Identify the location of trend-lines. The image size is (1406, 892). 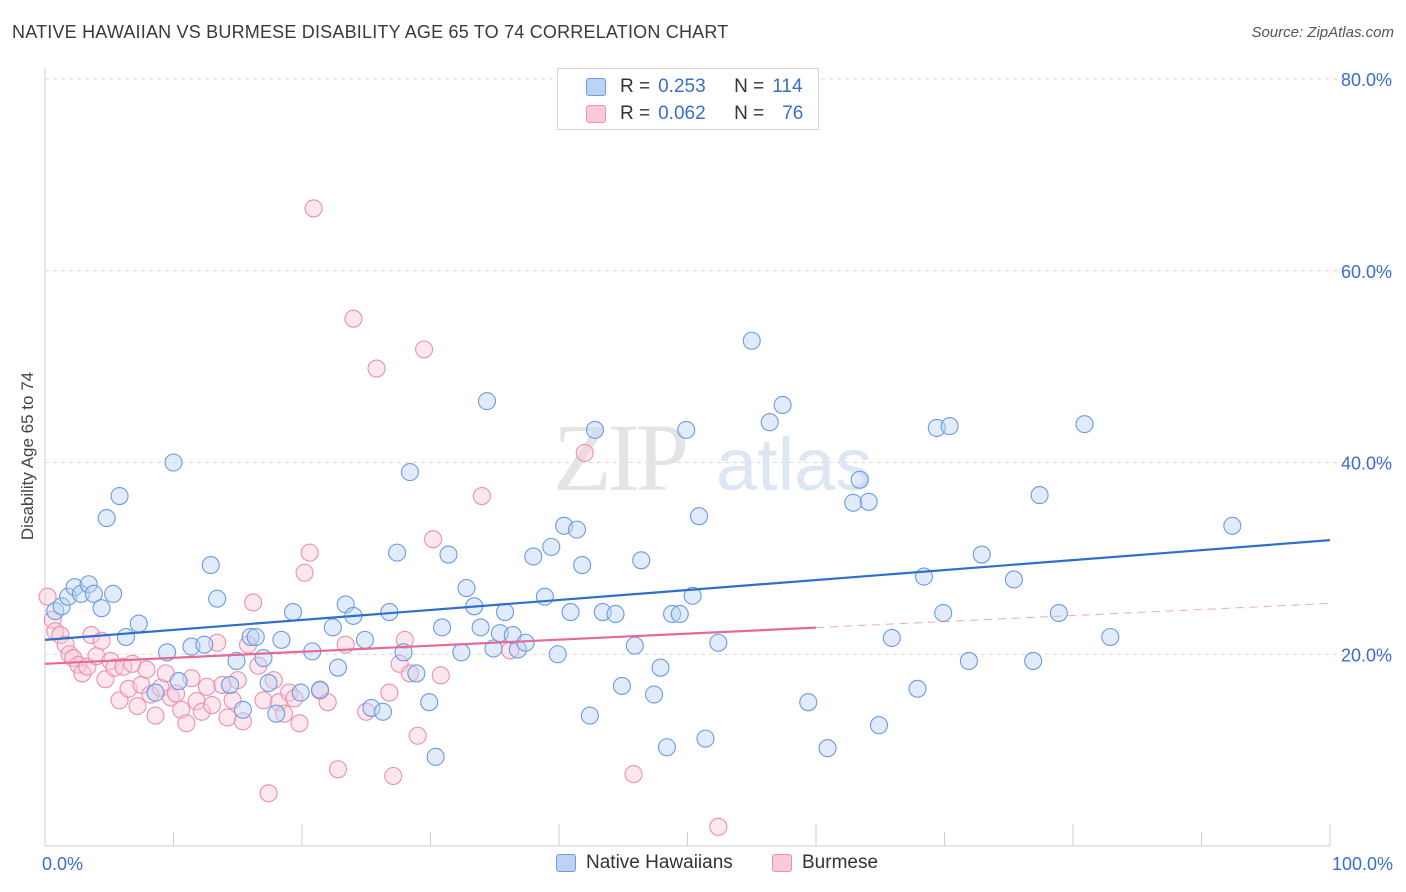
(687, 602).